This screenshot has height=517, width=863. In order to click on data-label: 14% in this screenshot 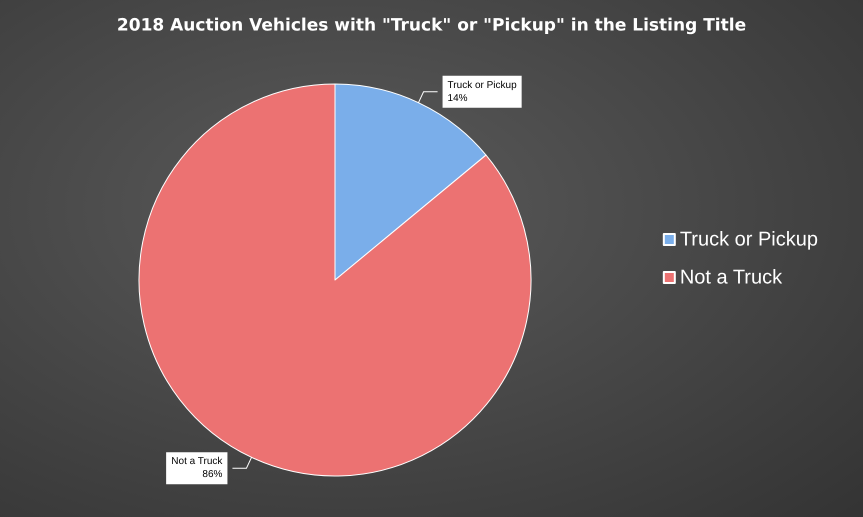, I will do `click(458, 98)`.